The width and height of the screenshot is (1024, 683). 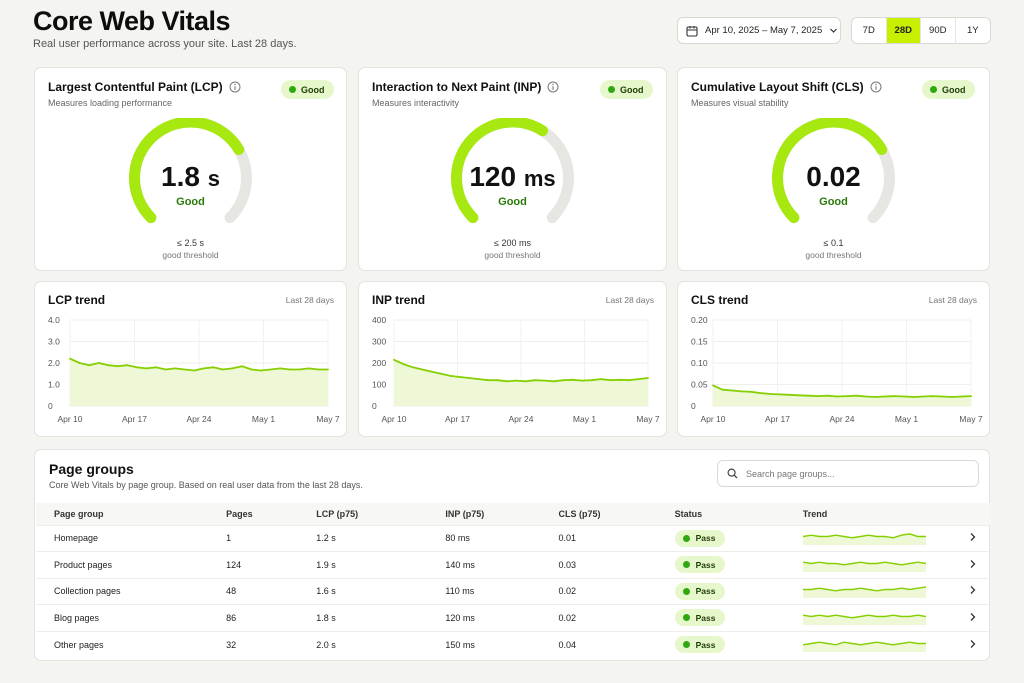 What do you see at coordinates (938, 30) in the screenshot?
I see `period-90d-button: 90D` at bounding box center [938, 30].